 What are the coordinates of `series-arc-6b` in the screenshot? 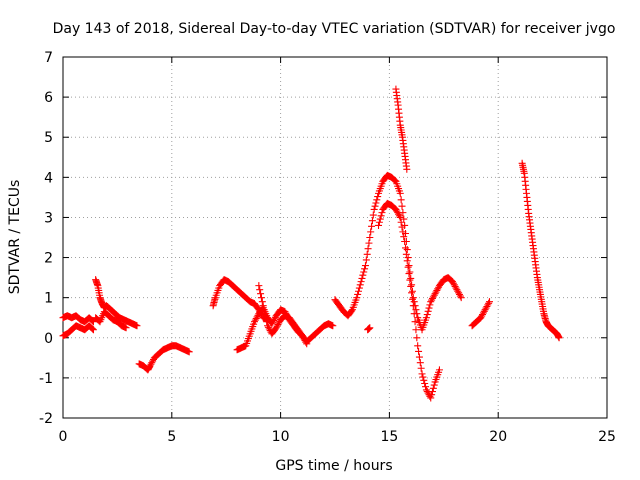 It's located at (409, 300).